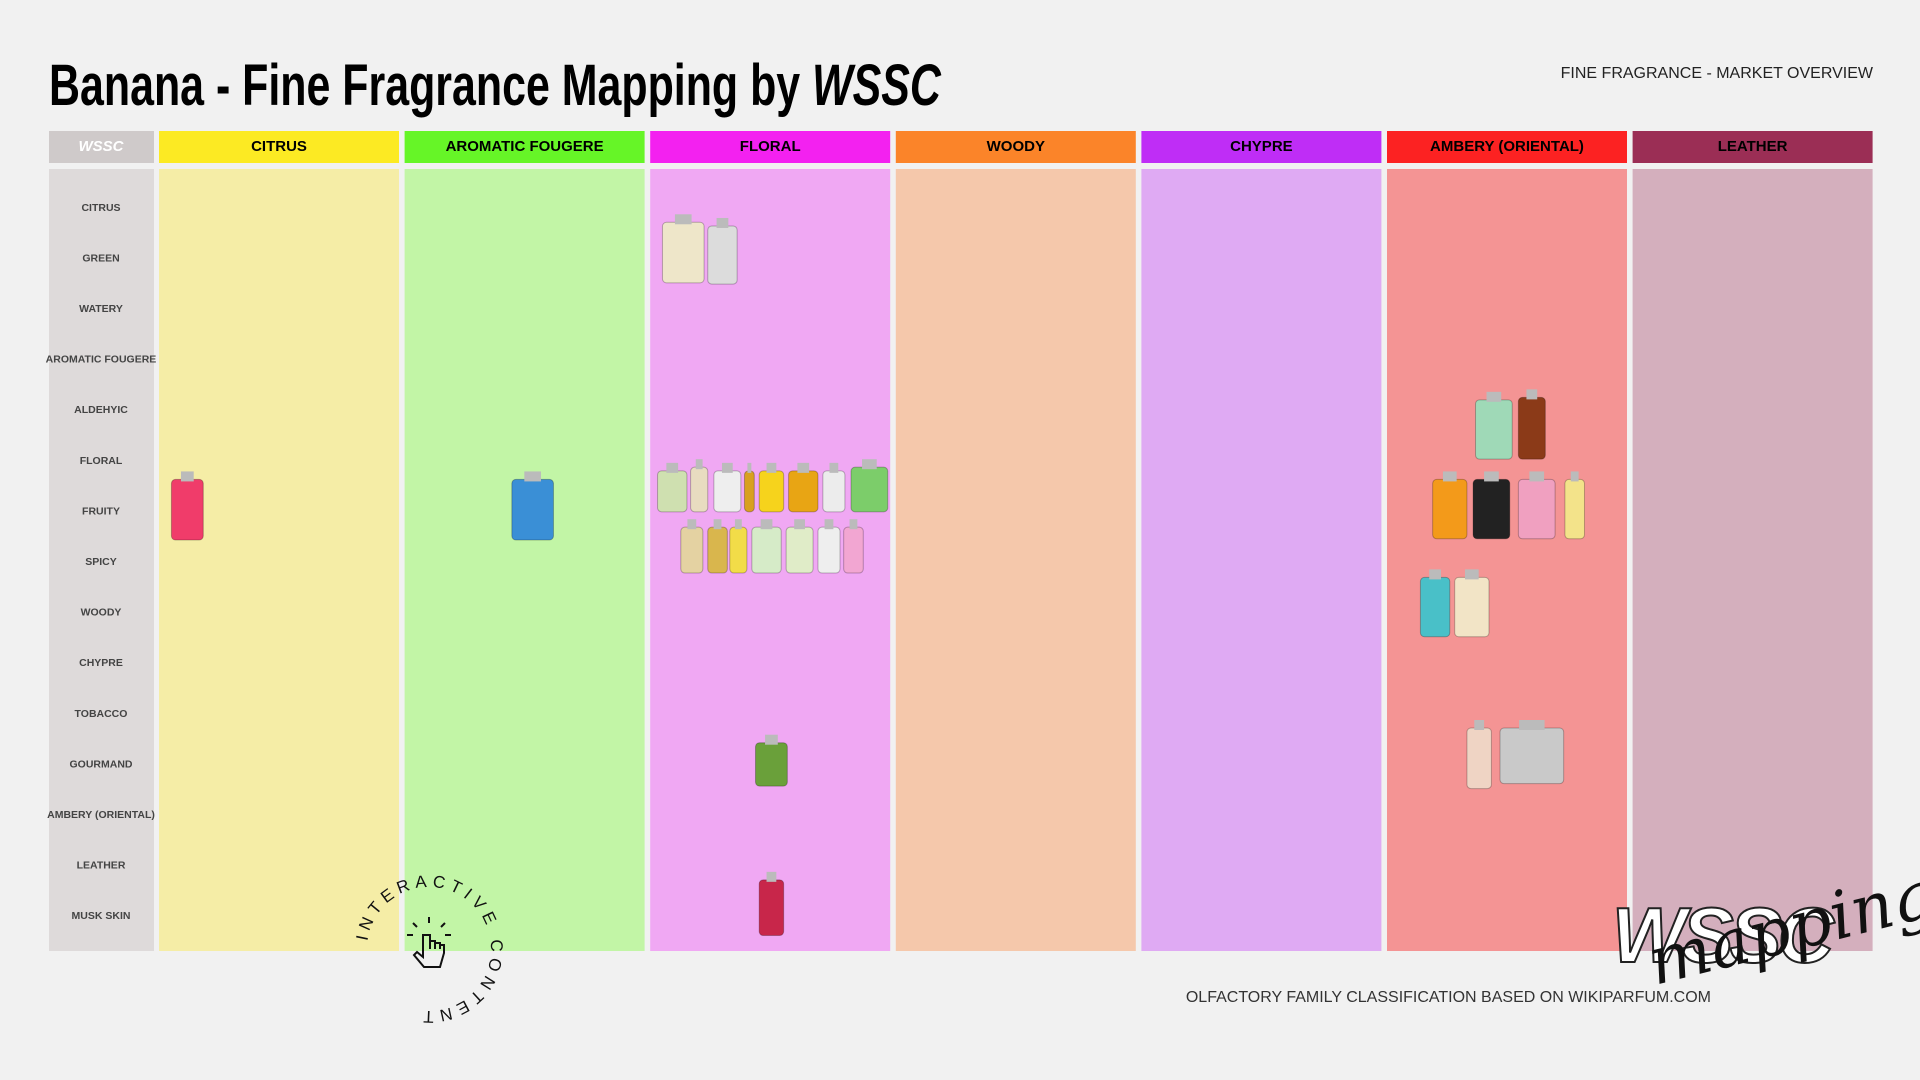 Image resolution: width=1920 pixels, height=1080 pixels. Describe the element at coordinates (279, 146) in the screenshot. I see `column-label: CITRUS` at that location.